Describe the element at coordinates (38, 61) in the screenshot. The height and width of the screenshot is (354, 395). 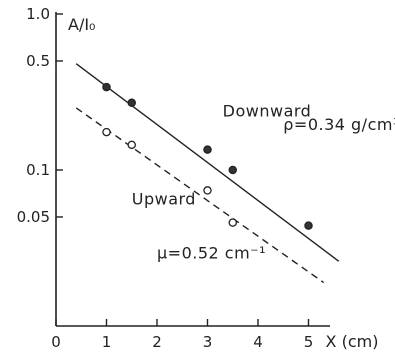
I see `y-tick-label: 0.5` at that location.